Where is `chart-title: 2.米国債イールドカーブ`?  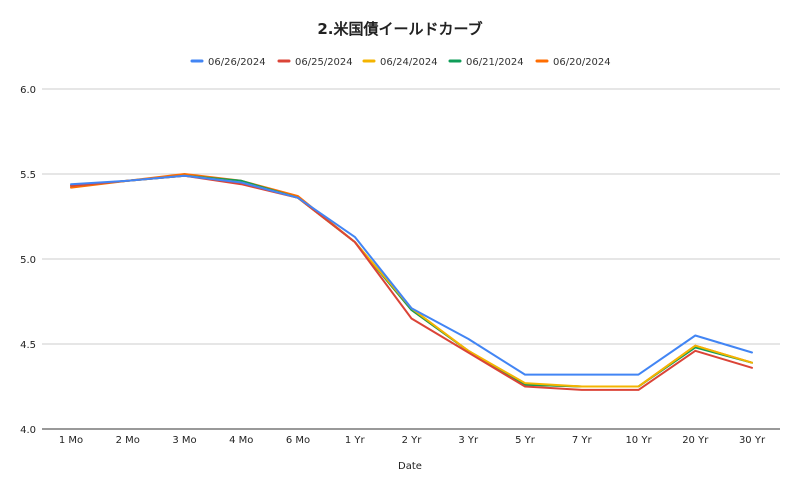
chart-title: 2.米国債イールドカーブ is located at coordinates (399, 29).